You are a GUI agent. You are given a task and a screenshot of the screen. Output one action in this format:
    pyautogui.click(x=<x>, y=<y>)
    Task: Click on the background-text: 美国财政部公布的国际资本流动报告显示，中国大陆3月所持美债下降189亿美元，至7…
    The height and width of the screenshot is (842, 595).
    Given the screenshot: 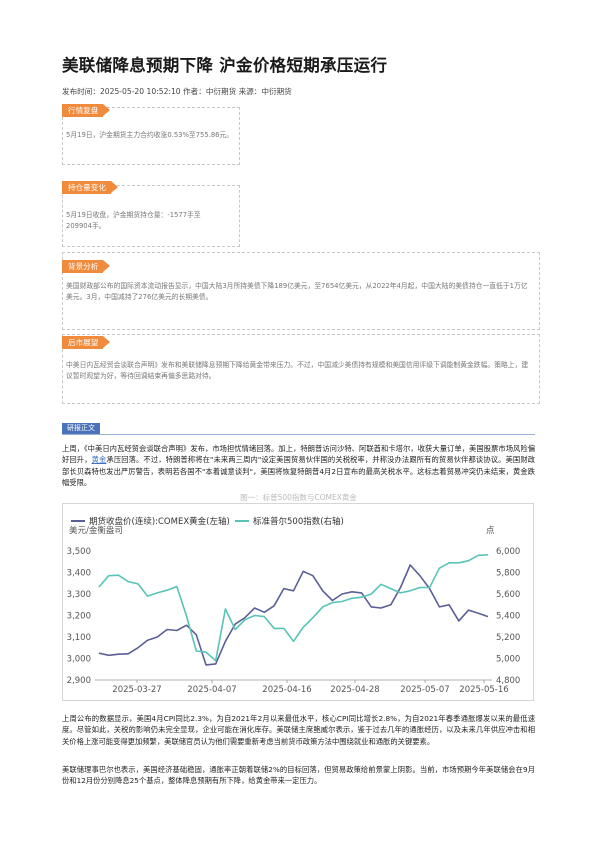 What is the action you would take?
    pyautogui.click(x=297, y=291)
    